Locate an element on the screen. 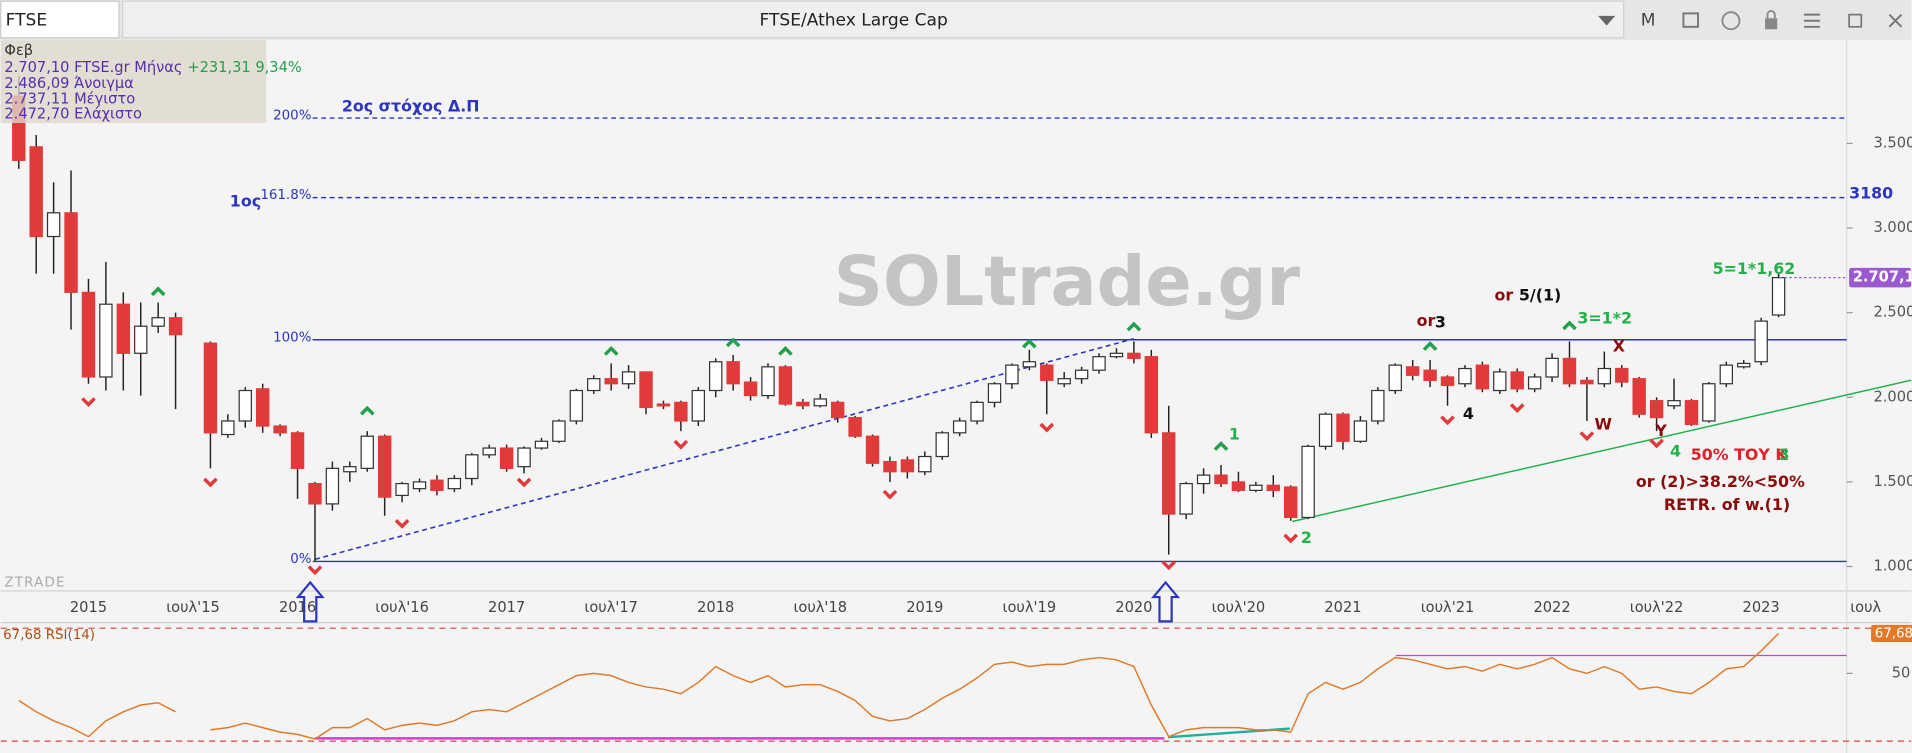 The width and height of the screenshot is (1912, 753). x-tick-label: ιουλ'15 is located at coordinates (193, 607).